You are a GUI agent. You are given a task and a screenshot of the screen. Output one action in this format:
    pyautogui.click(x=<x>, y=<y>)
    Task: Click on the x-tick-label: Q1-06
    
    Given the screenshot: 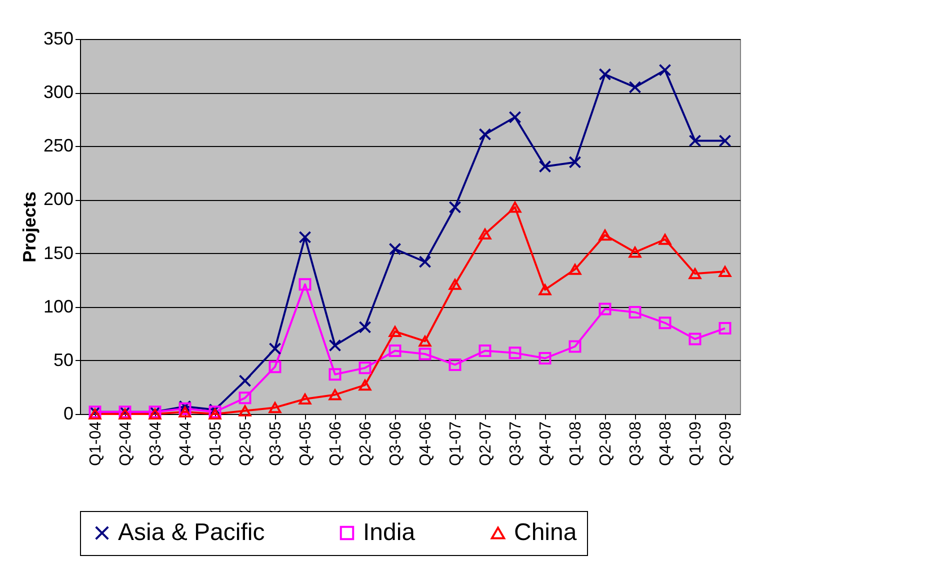 What is the action you would take?
    pyautogui.click(x=336, y=443)
    